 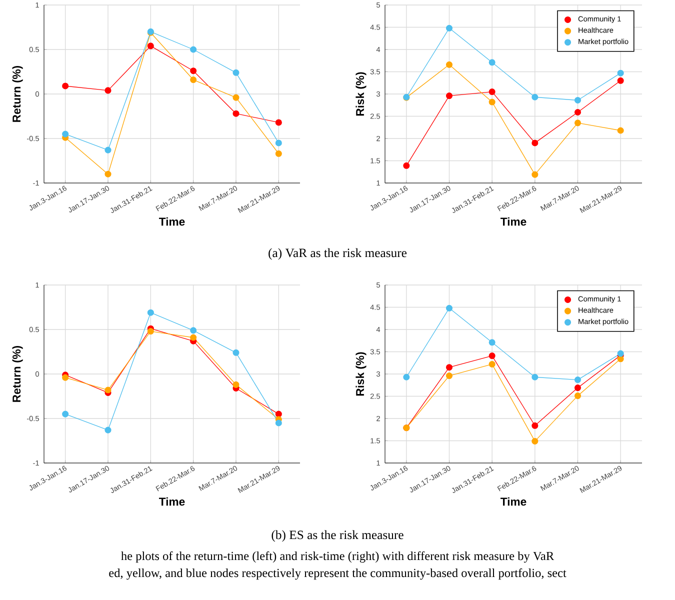 I want to click on text: (a) VaR as the risk measure, so click(x=337, y=254).